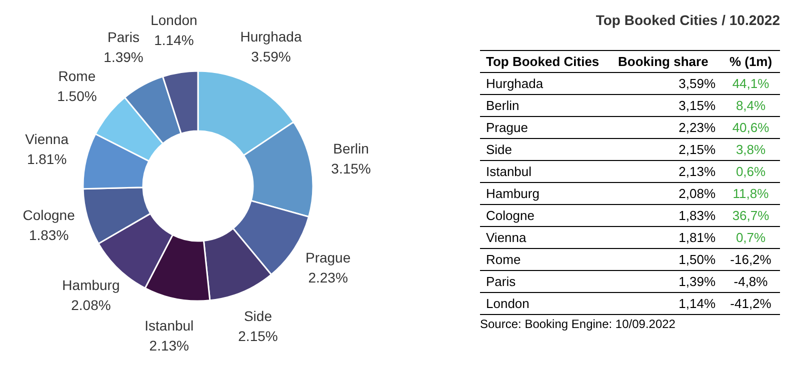 The height and width of the screenshot is (373, 798). I want to click on data-label: 2.23%, so click(328, 277).